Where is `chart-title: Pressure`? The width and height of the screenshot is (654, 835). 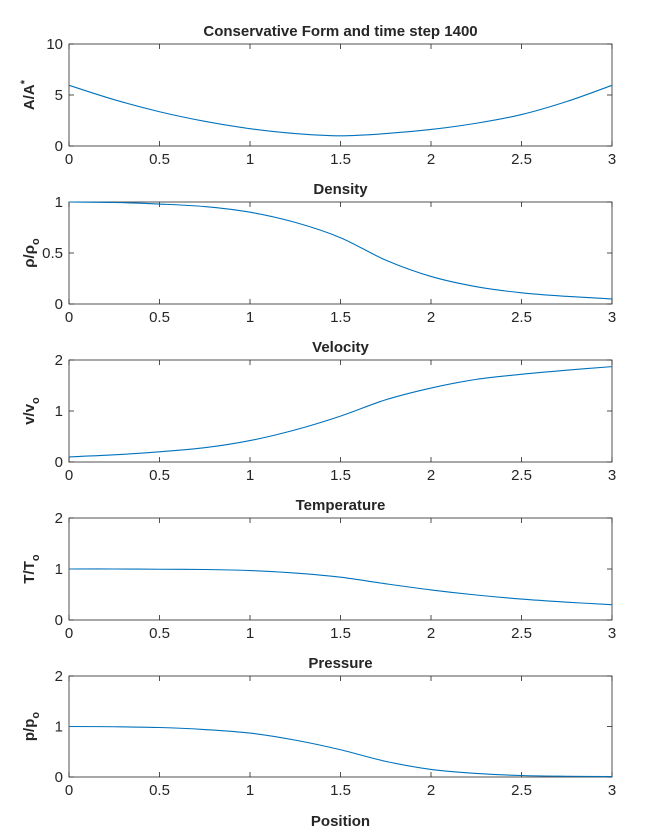
chart-title: Pressure is located at coordinates (340, 663).